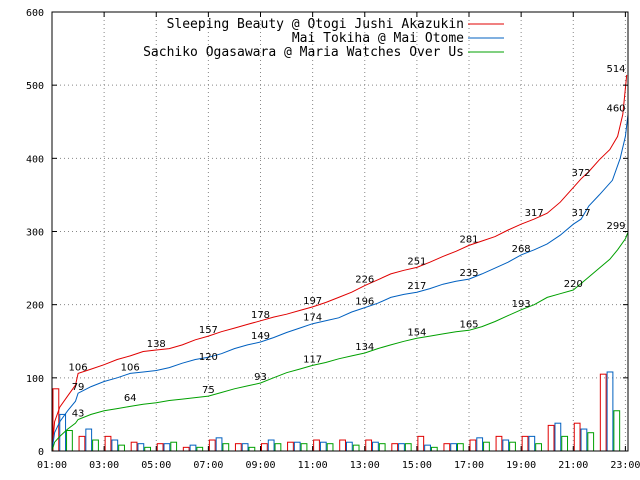  What do you see at coordinates (468, 324) in the screenshot?
I see `data-label: 165` at bounding box center [468, 324].